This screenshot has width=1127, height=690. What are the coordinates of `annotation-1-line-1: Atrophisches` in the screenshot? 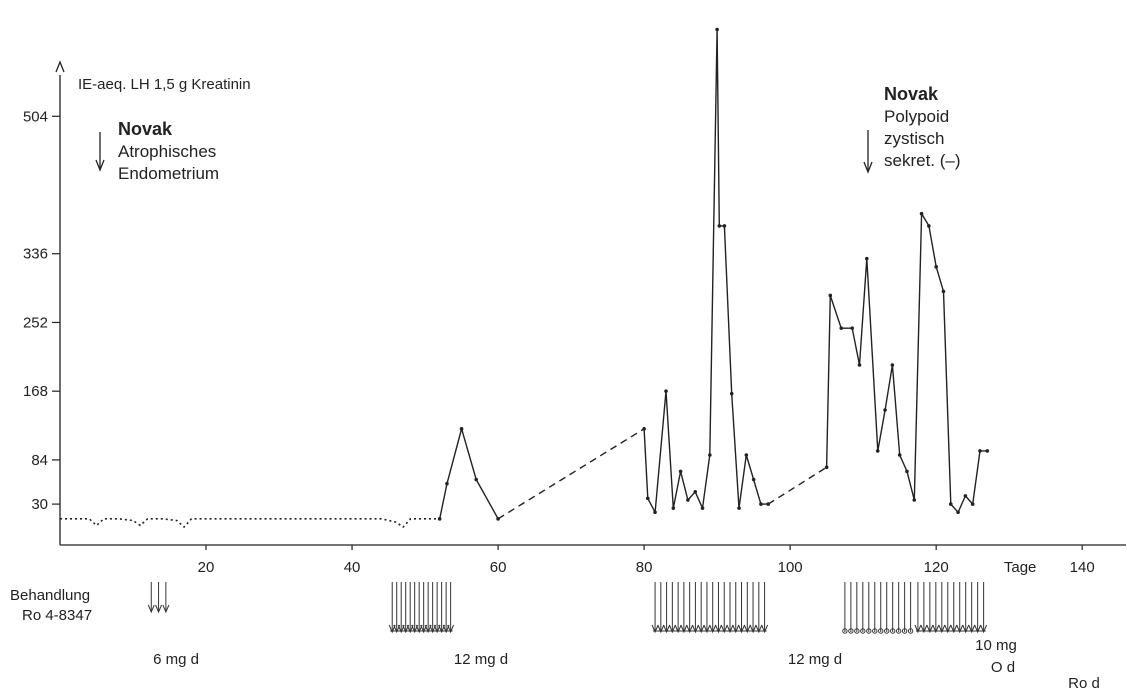 It's located at (167, 151).